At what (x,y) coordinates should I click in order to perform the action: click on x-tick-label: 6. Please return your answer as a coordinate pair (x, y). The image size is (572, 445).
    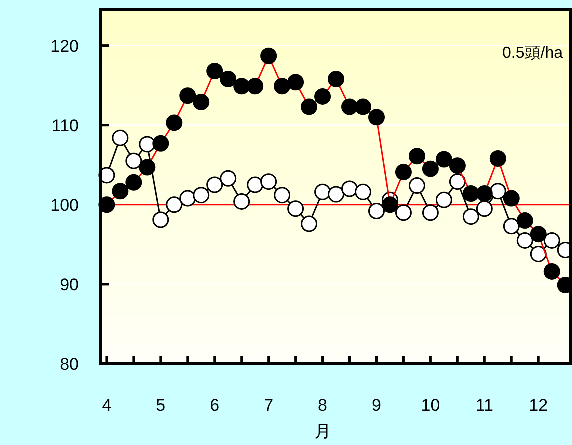
    Looking at the image, I should click on (215, 405).